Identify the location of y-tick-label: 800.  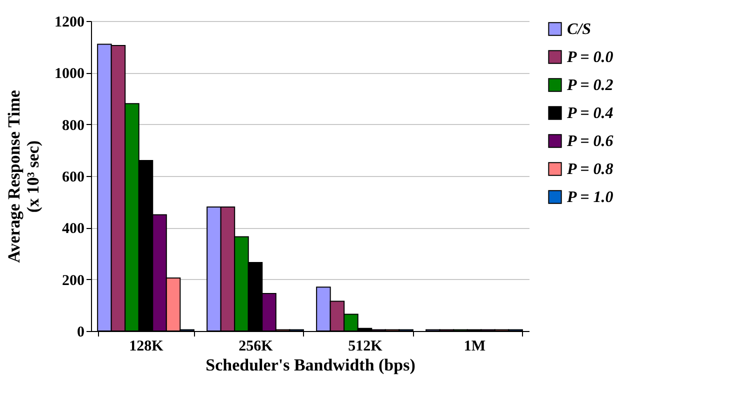
(73, 126).